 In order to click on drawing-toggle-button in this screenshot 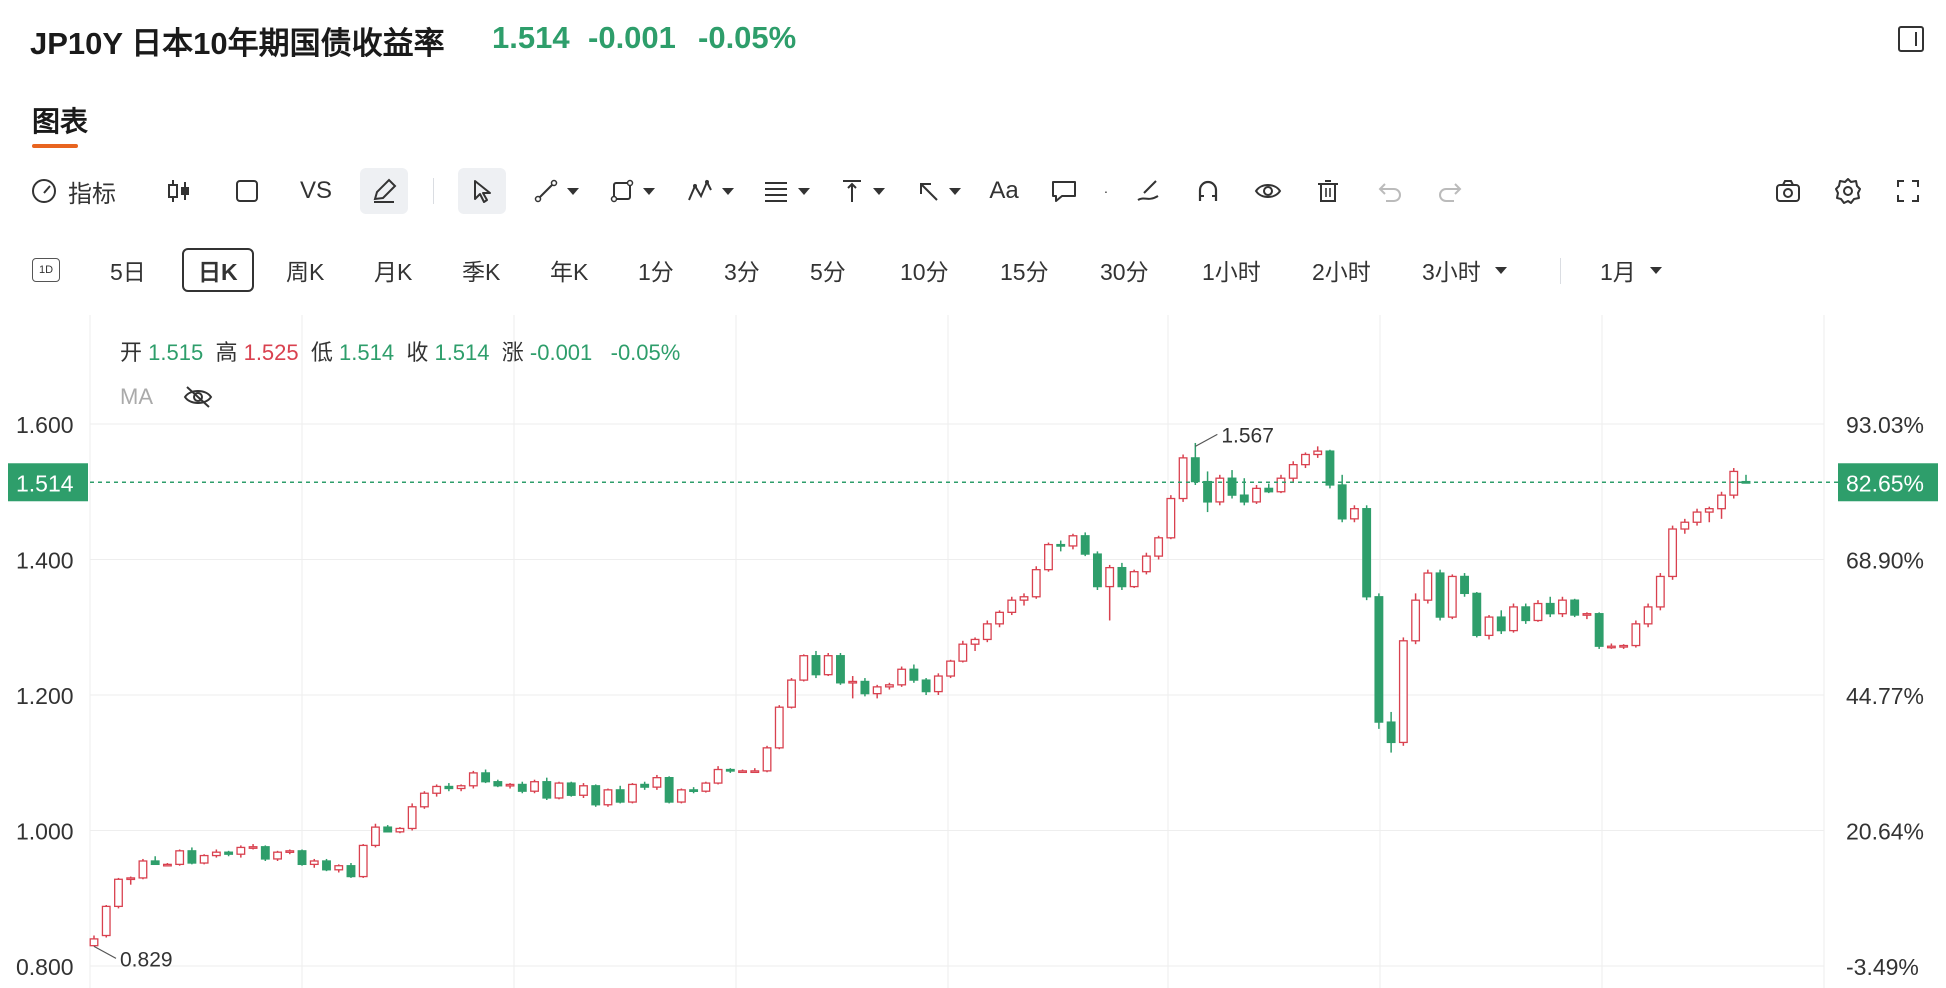, I will do `click(384, 191)`.